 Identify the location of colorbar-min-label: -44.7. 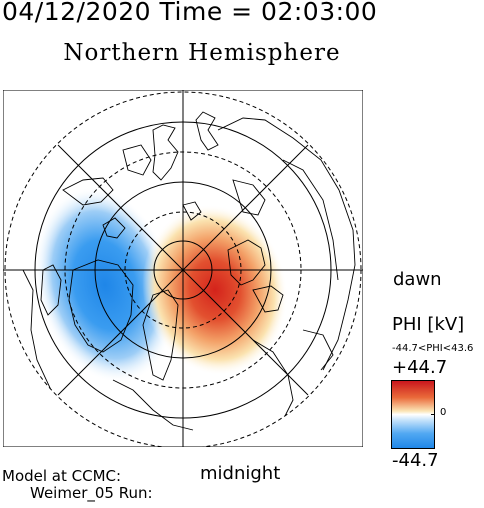
(415, 460).